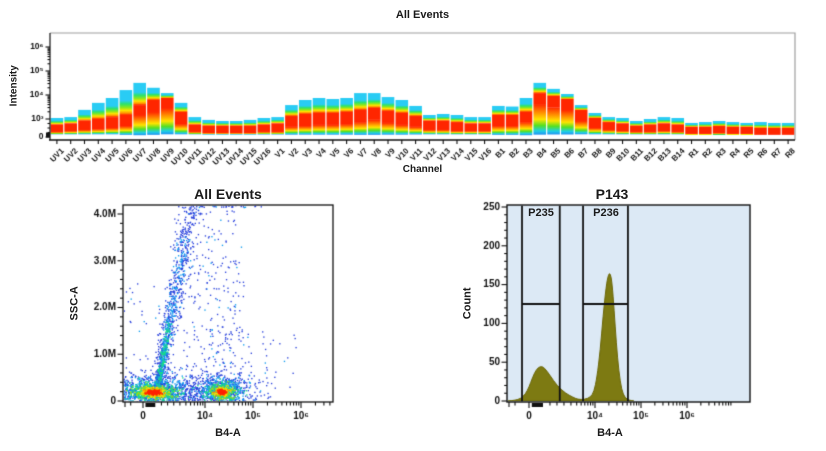 The height and width of the screenshot is (451, 826). Describe the element at coordinates (228, 433) in the screenshot. I see `scatter-x-axis-label: B4-A` at that location.